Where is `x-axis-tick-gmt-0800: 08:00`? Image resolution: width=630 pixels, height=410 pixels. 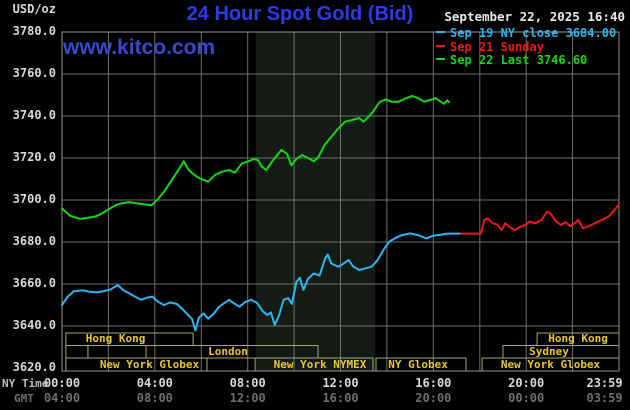
x-axis-tick-gmt-0800: 08:00 is located at coordinates (154, 398).